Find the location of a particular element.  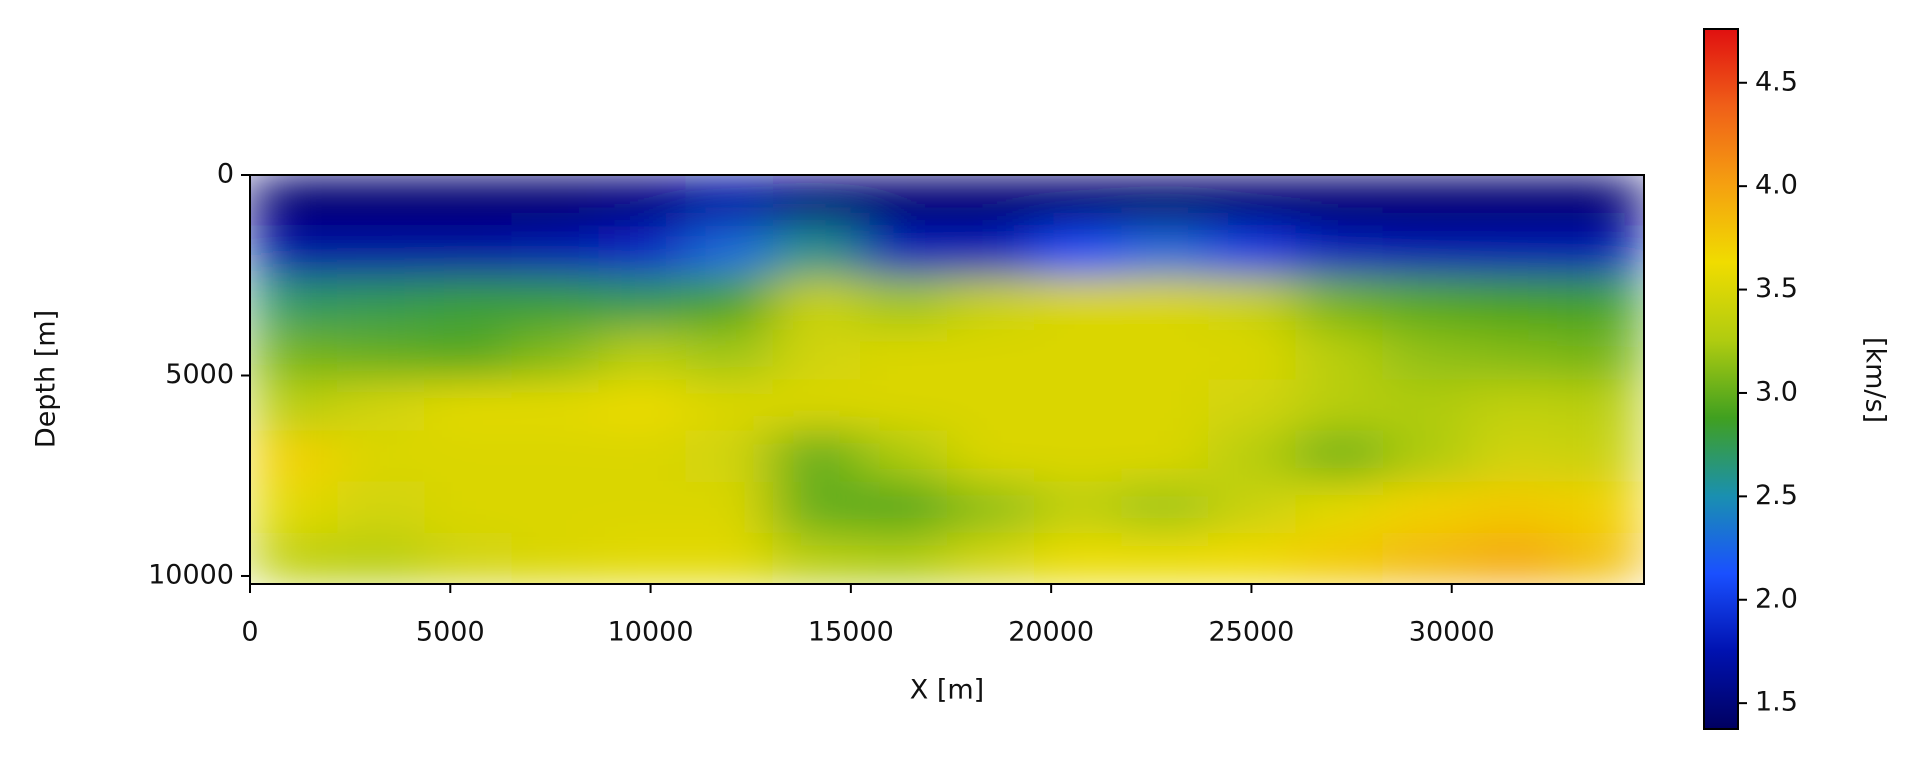

colorbar-tick-label: 2.5 is located at coordinates (1776, 495).